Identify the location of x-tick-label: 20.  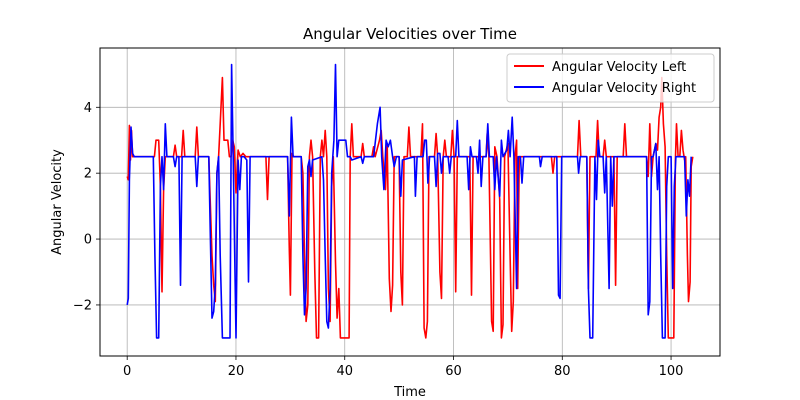
(236, 371).